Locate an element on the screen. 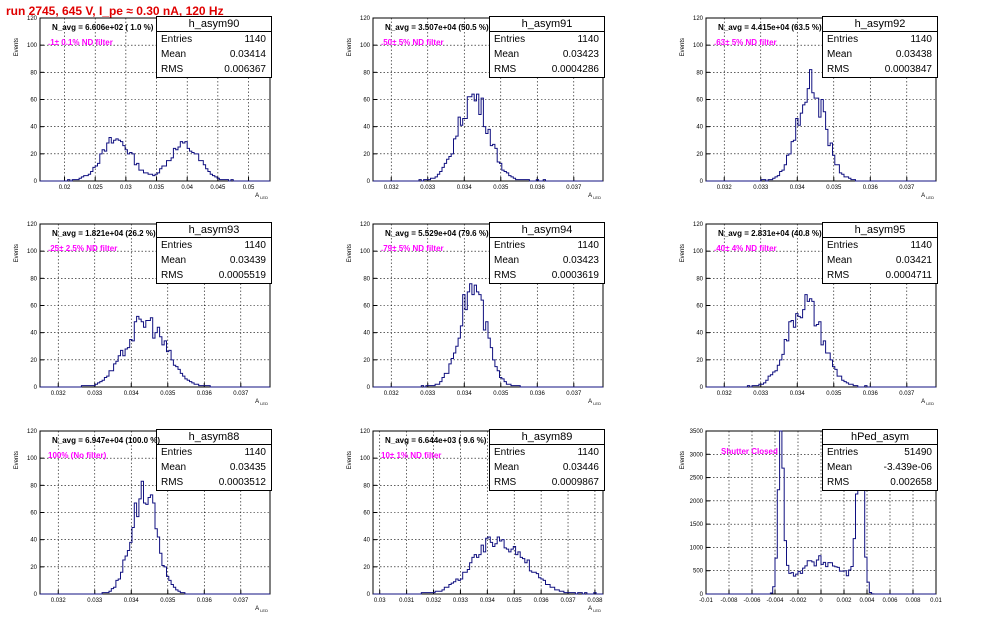  stats-mean-row: Mean 0.03414 is located at coordinates (214, 54).